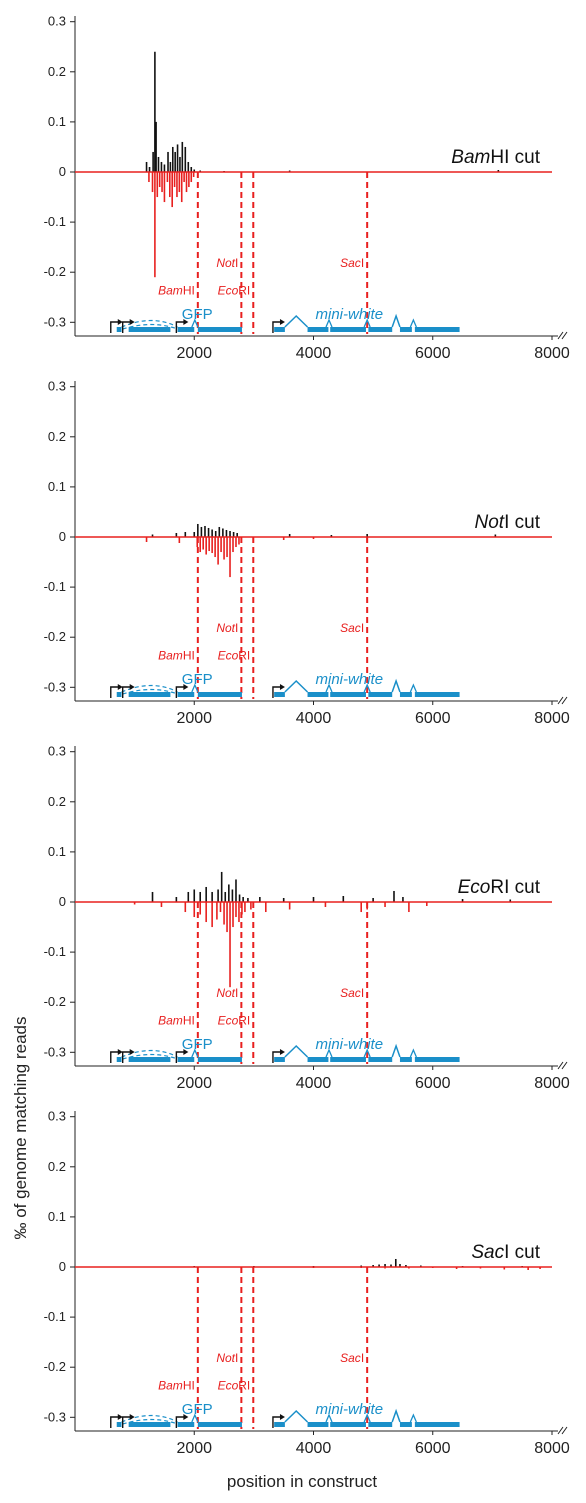  Describe the element at coordinates (55, 321) in the screenshot. I see `y-tick-label: -0.3` at that location.